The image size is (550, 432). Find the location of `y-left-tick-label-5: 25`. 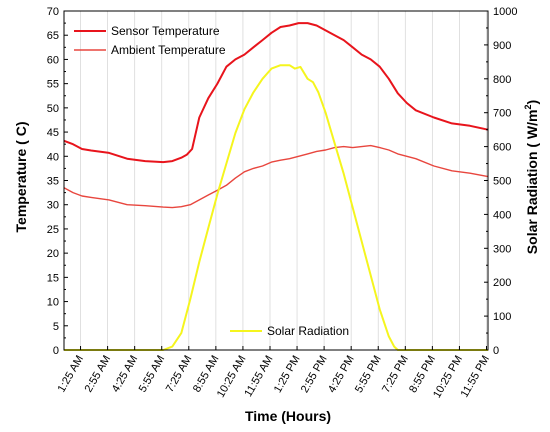

y-left-tick-label-5: 25 is located at coordinates (53, 230).